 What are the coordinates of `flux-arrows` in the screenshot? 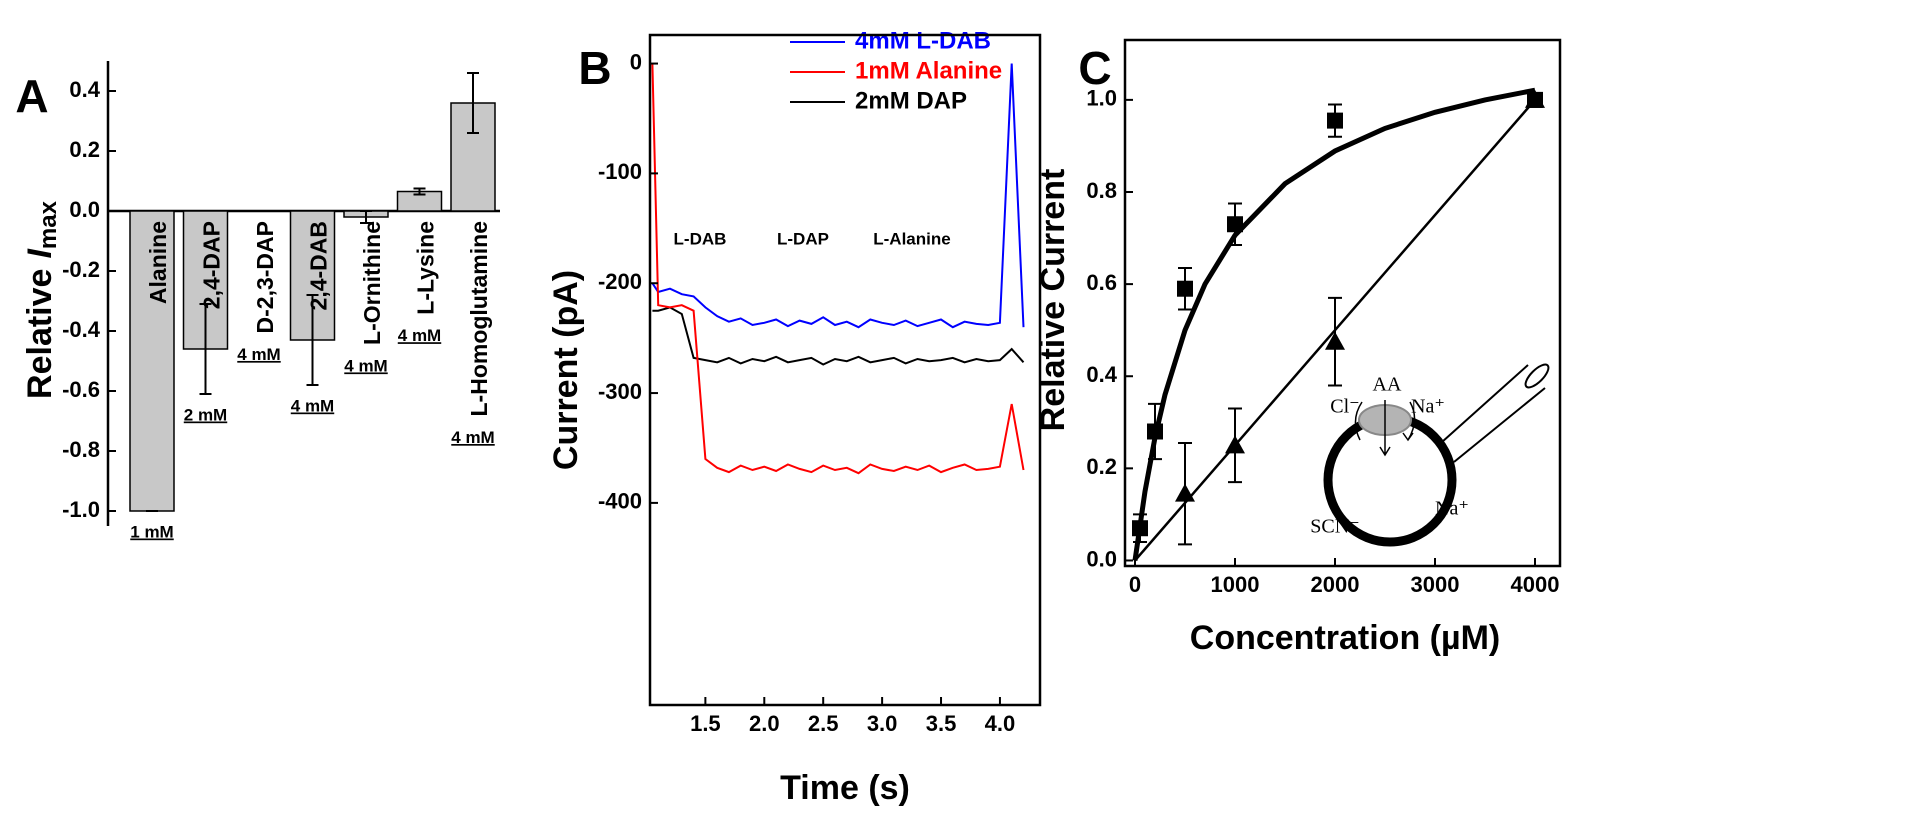 It's located at (1385, 428).